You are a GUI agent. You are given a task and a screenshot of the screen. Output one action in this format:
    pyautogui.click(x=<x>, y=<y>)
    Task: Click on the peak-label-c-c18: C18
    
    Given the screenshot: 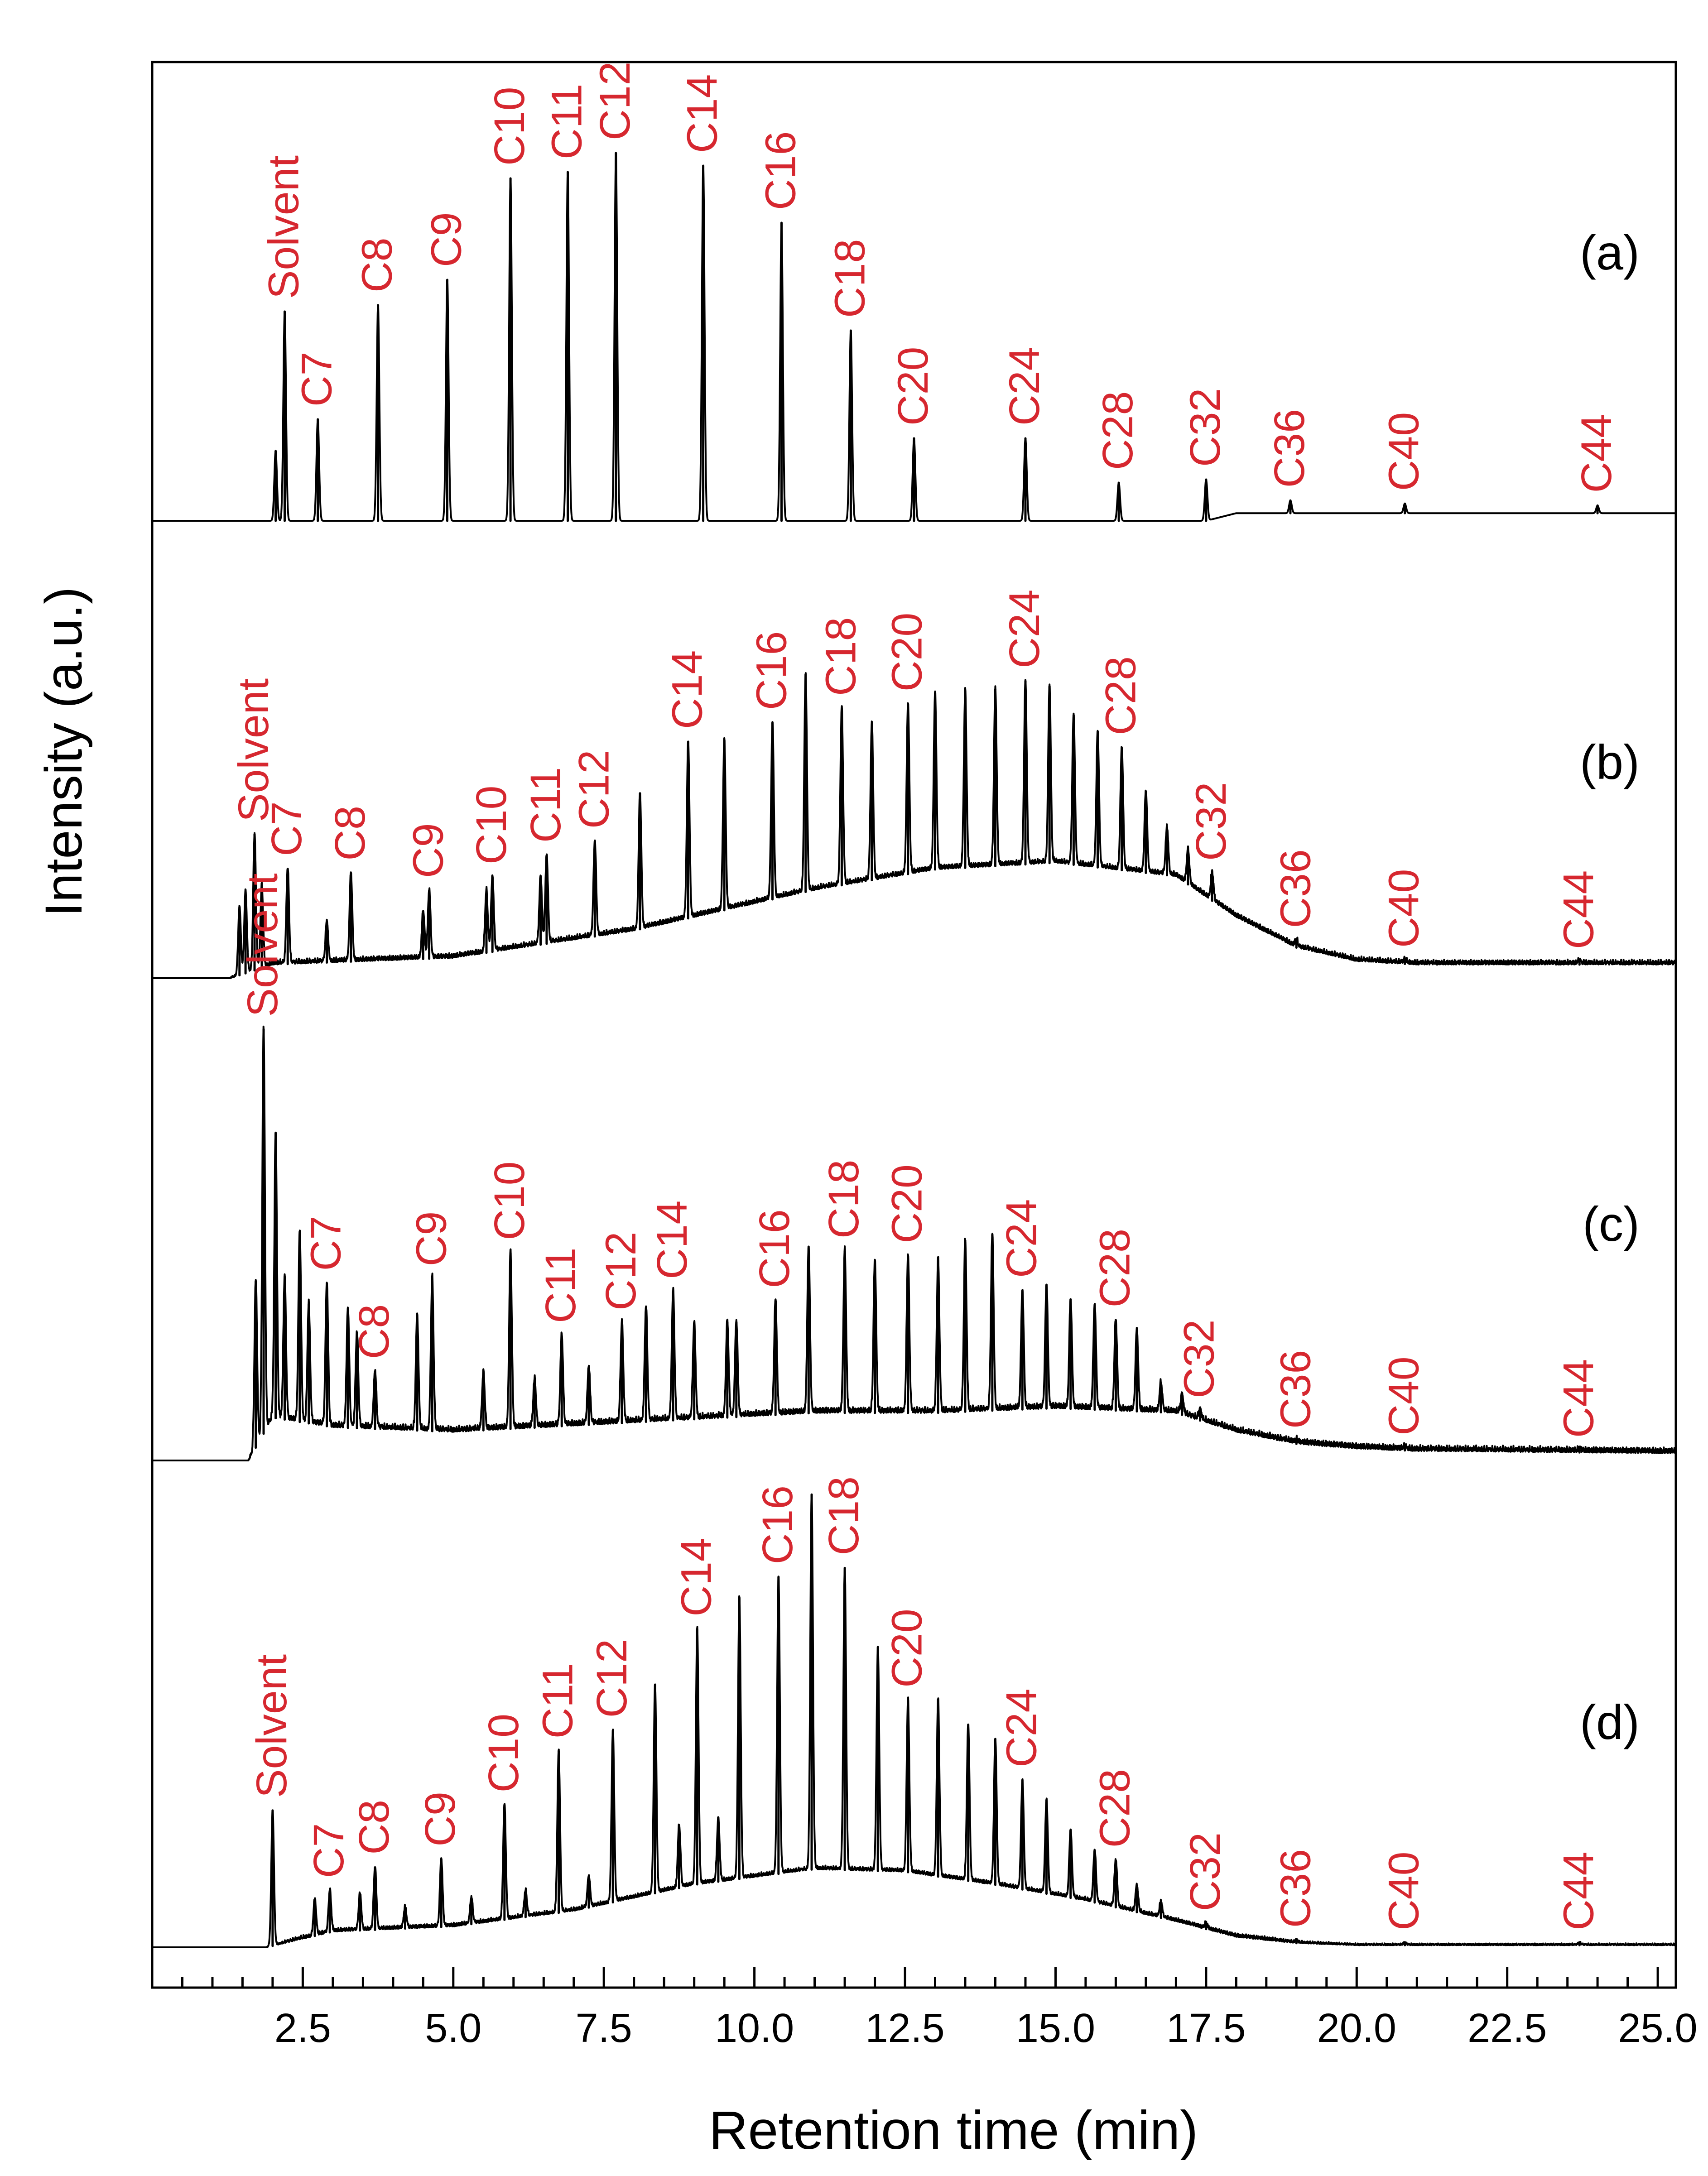 What is the action you would take?
    pyautogui.click(x=844, y=1199)
    